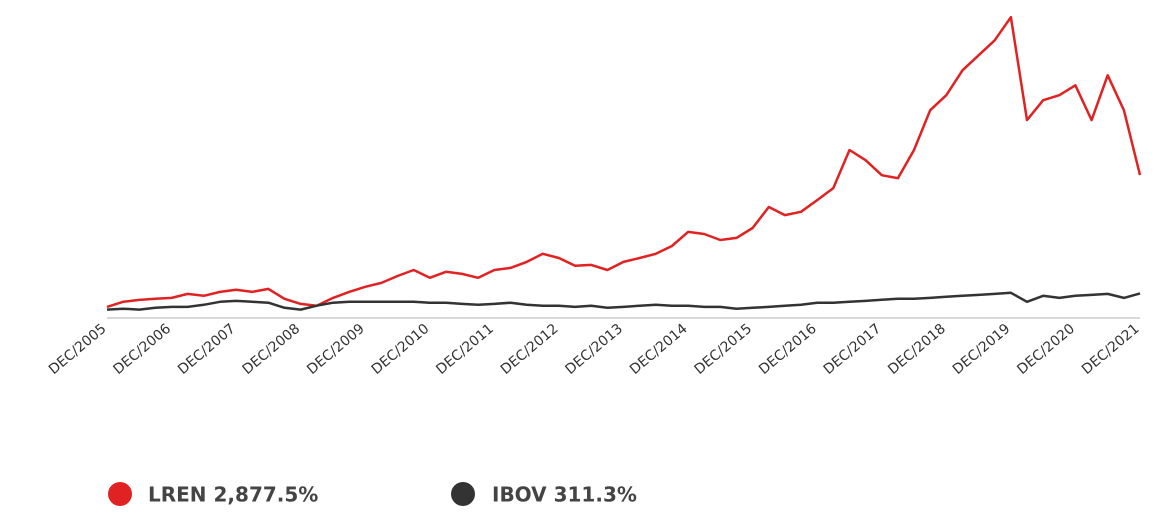 The width and height of the screenshot is (1172, 516). Describe the element at coordinates (623, 301) in the screenshot. I see `series-line` at that location.